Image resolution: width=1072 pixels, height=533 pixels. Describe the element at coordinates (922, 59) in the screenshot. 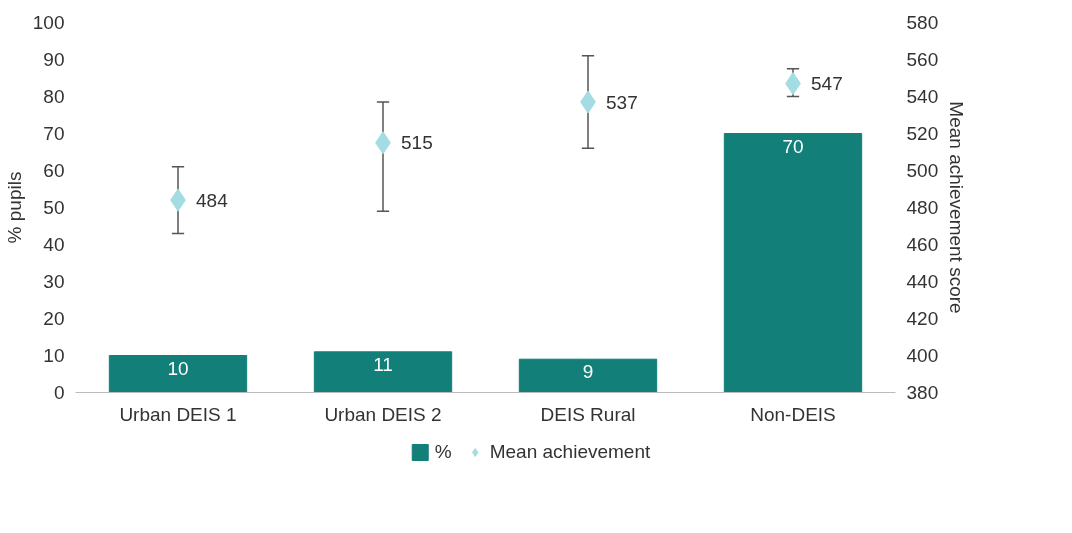

I see `y2-tick-label: 560` at that location.